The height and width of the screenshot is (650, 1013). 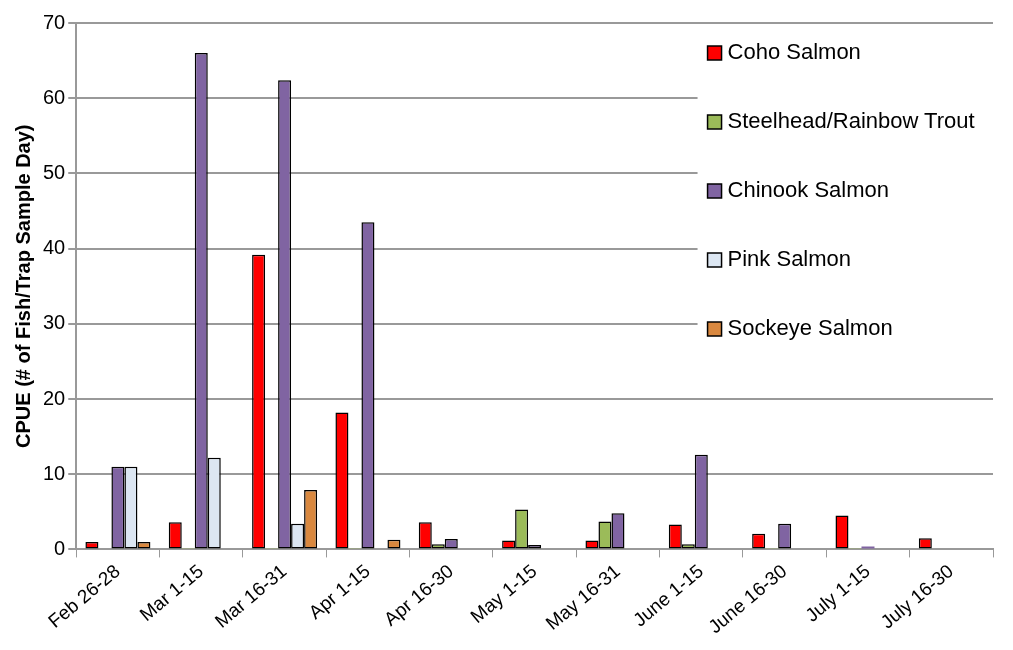 What do you see at coordinates (54, 472) in the screenshot?
I see `y-tick-label: 10` at bounding box center [54, 472].